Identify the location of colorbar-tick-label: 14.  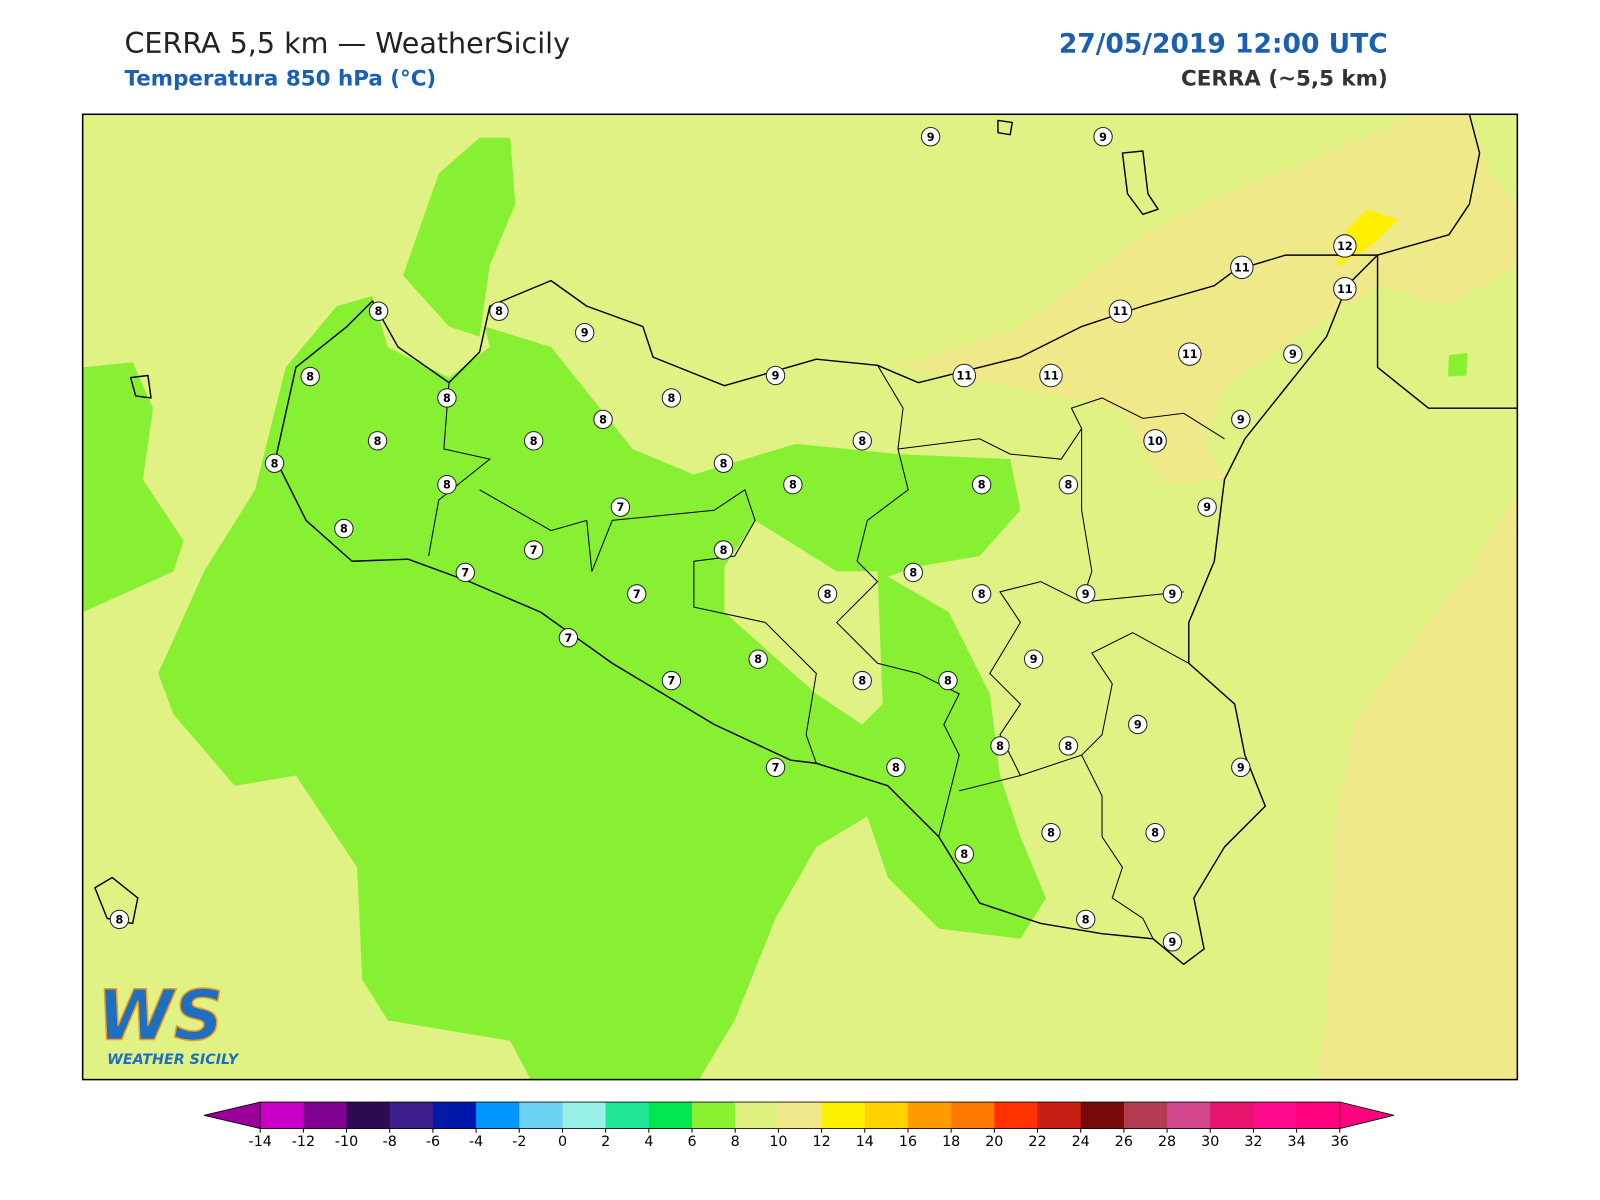
(865, 1142).